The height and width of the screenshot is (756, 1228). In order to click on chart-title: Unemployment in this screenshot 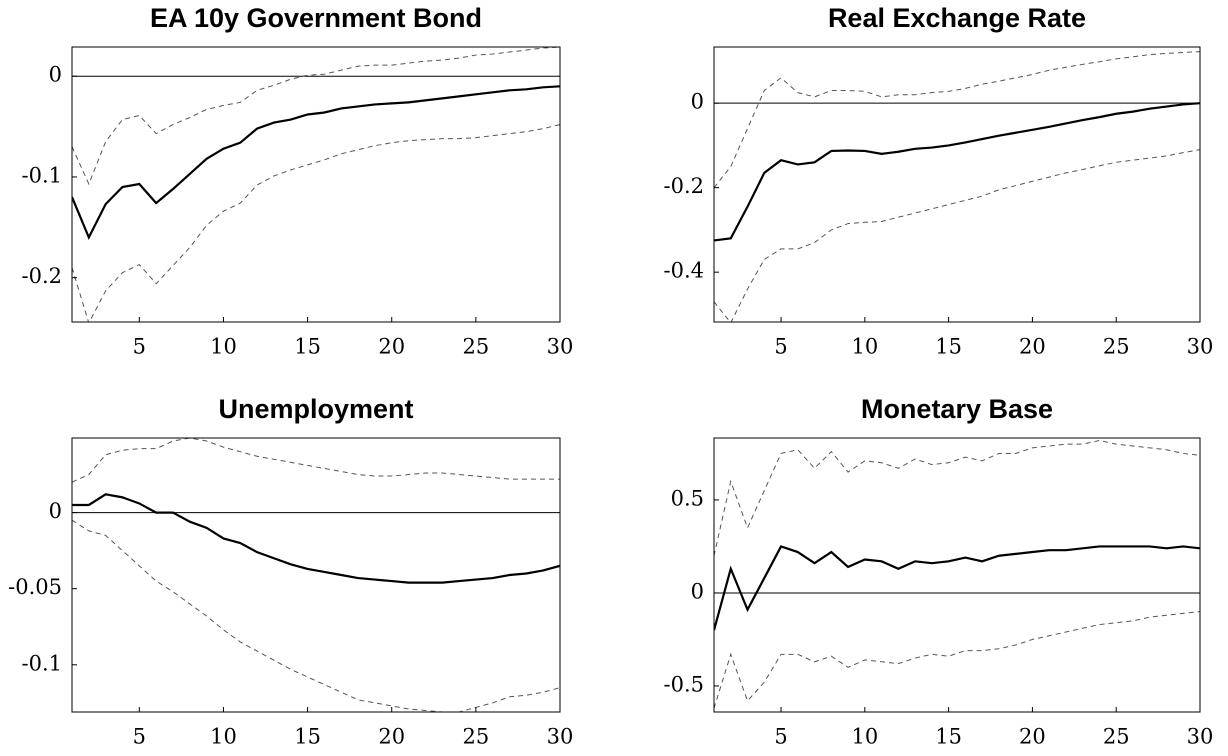, I will do `click(315, 409)`.